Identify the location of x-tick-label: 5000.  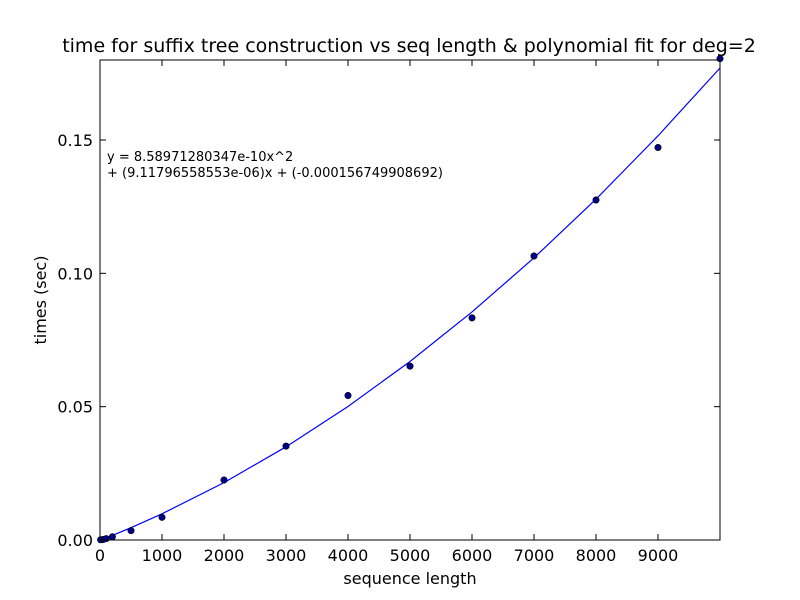
(410, 555).